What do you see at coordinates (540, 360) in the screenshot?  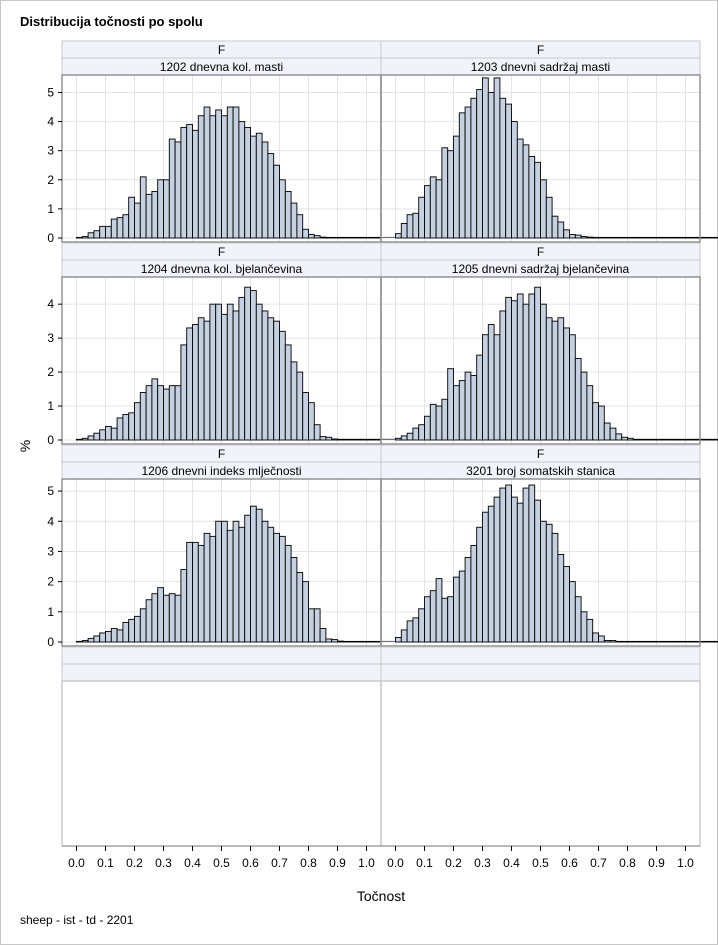 I see `panel-frame` at bounding box center [540, 360].